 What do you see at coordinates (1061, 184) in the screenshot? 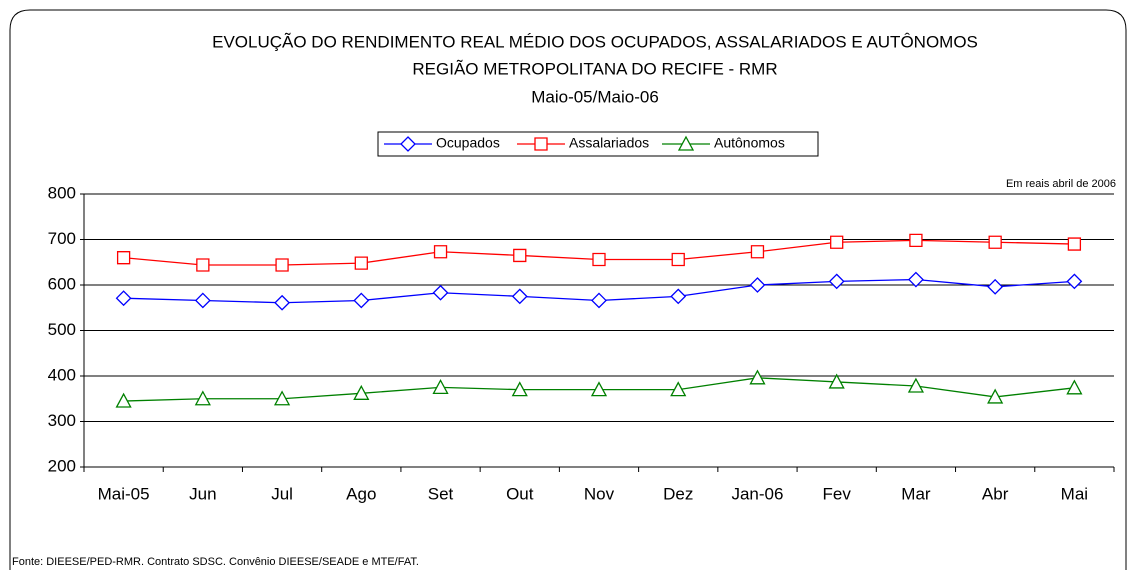
I see `unit-note: Em reais abril de 2006` at bounding box center [1061, 184].